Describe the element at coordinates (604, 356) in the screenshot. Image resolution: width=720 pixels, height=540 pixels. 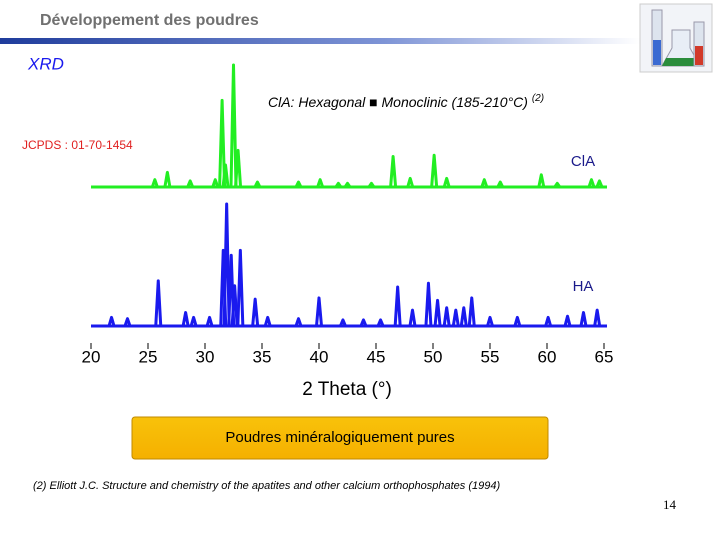
I see `x-tick-label: 65` at that location.